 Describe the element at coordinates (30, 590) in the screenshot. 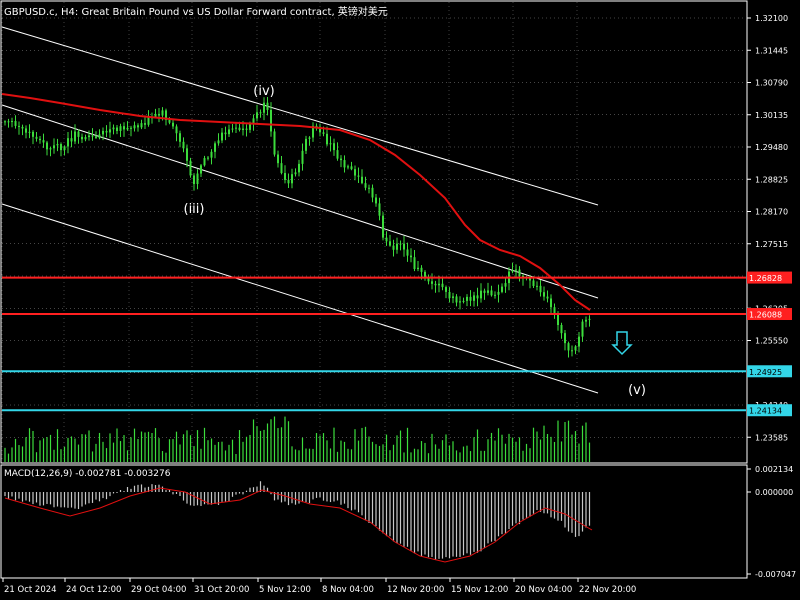

I see `time-tick-label: 21 Oct 2024` at that location.